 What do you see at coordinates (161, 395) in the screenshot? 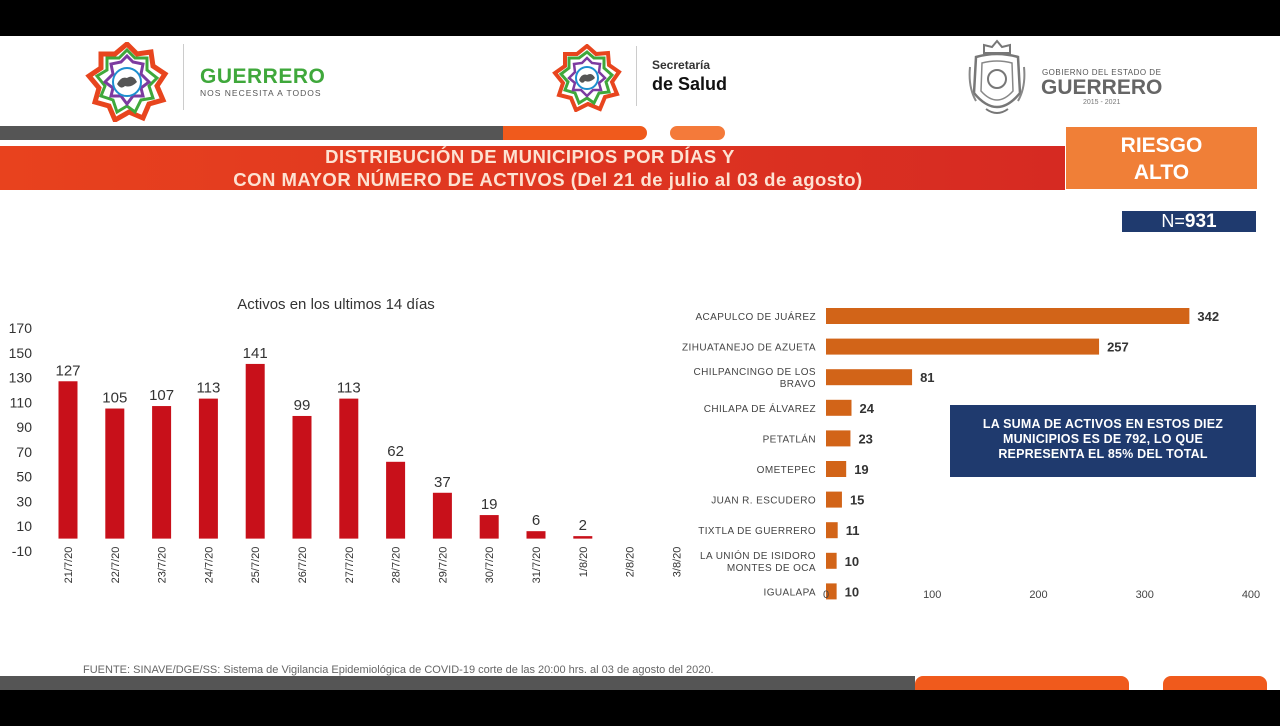
I see `data-label: 107` at bounding box center [161, 395].